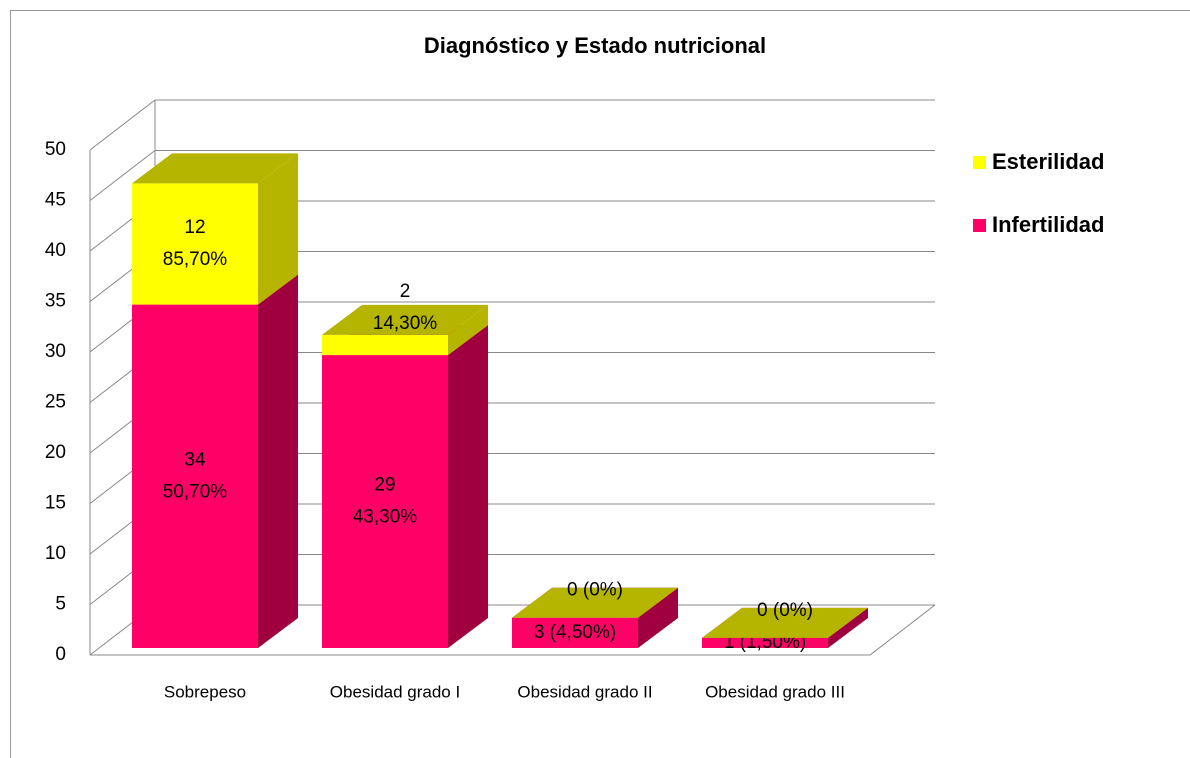 The width and height of the screenshot is (1190, 758). What do you see at coordinates (405, 291) in the screenshot?
I see `data-label: 2` at bounding box center [405, 291].